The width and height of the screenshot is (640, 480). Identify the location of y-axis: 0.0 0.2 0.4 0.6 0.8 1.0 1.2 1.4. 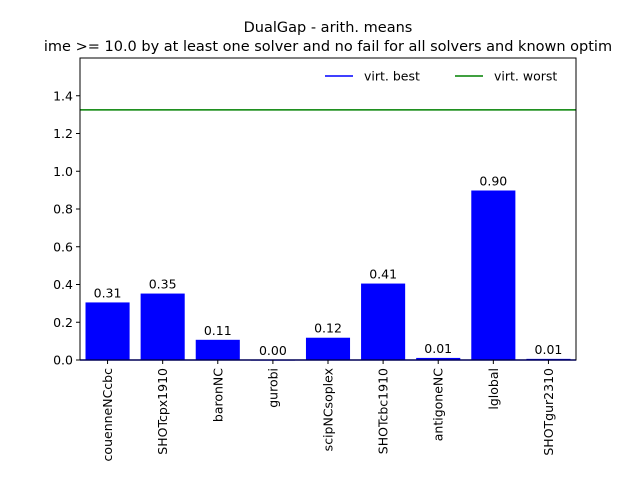
(66, 228).